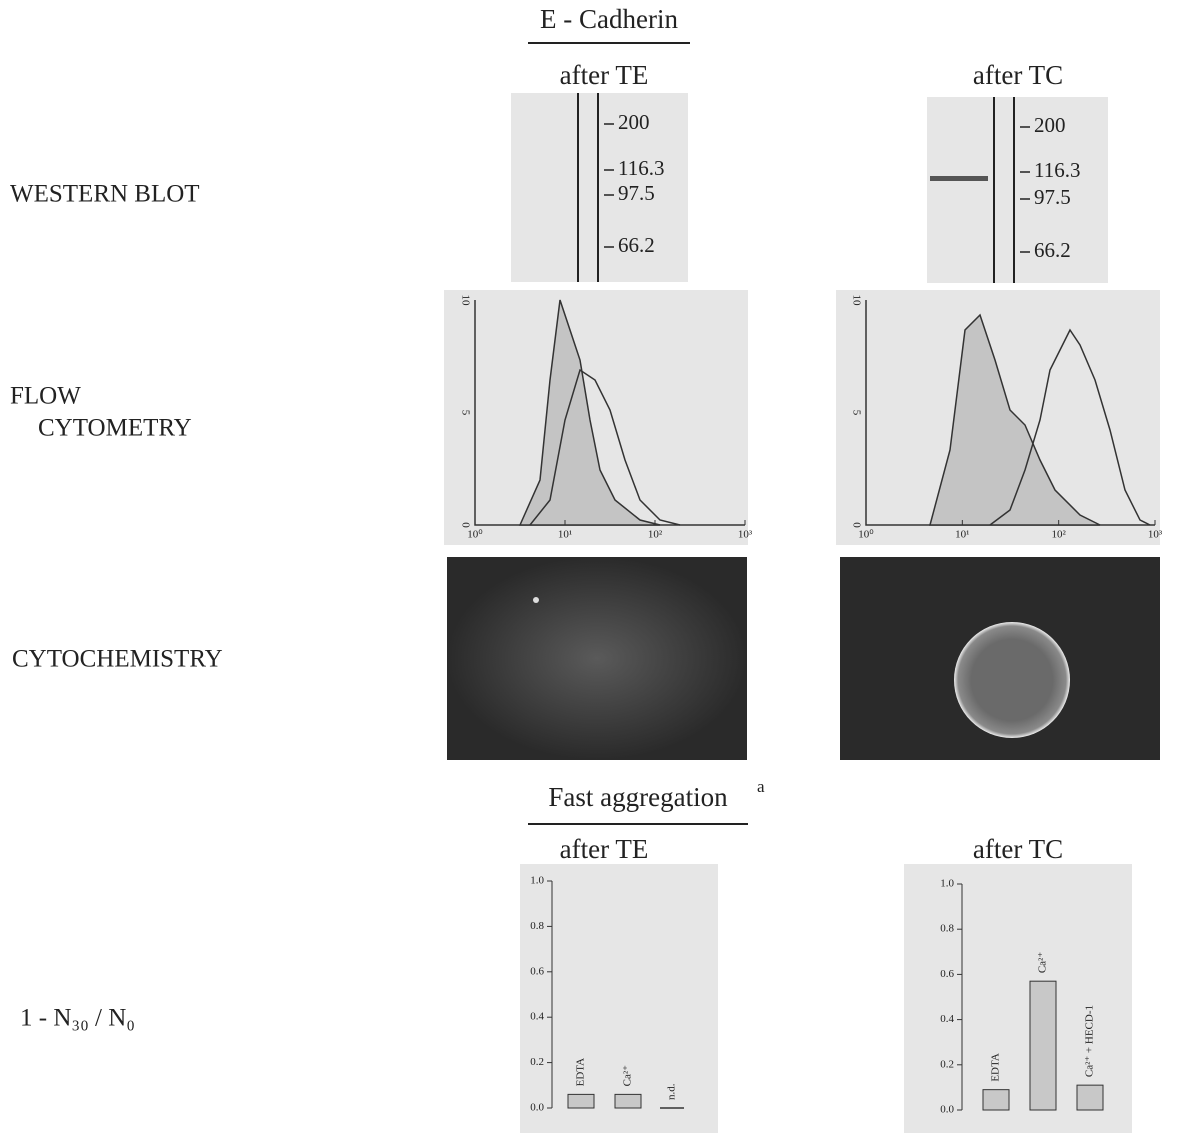  What do you see at coordinates (619, 998) in the screenshot?
I see `chart-panel` at bounding box center [619, 998].